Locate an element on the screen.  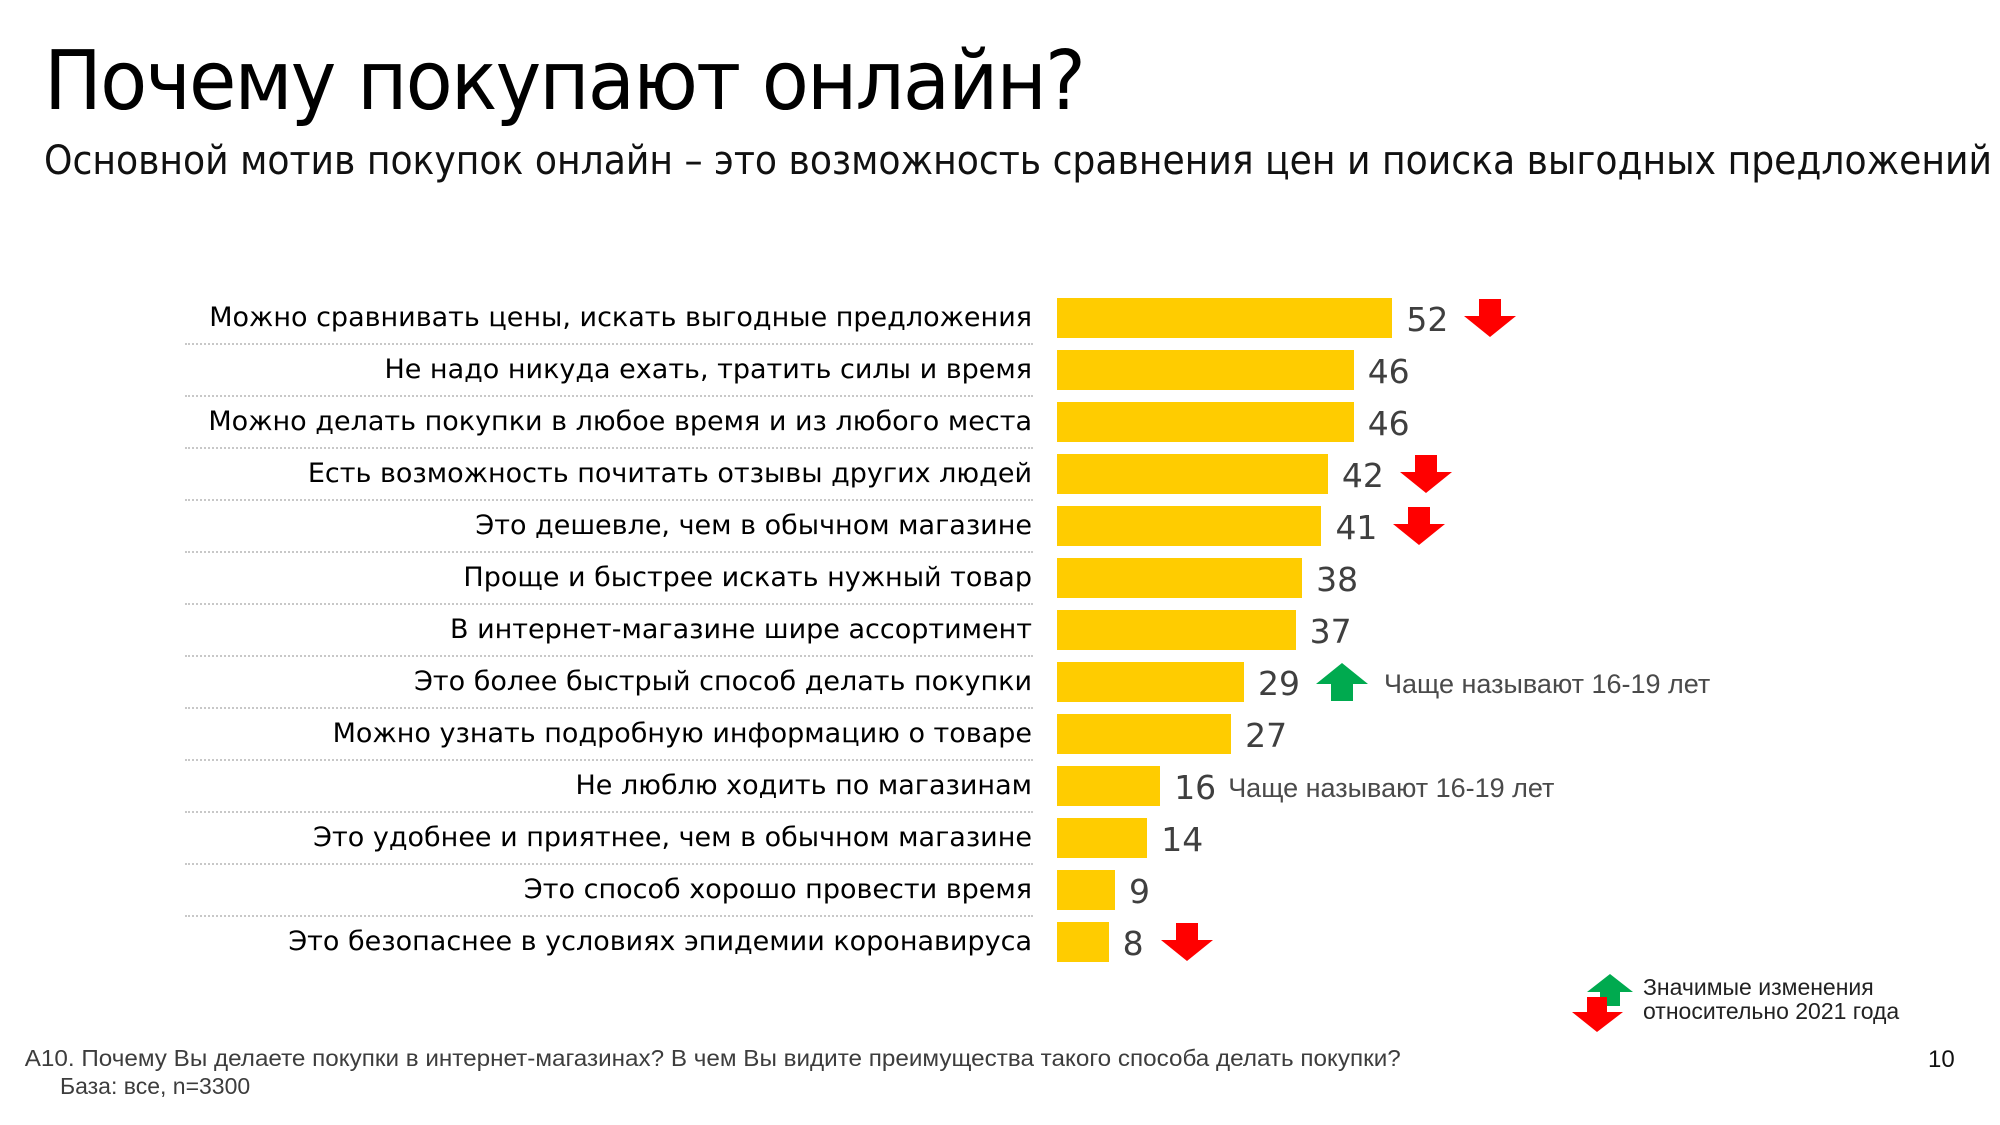
legend-down-arrow-icon is located at coordinates (1597, 1014).